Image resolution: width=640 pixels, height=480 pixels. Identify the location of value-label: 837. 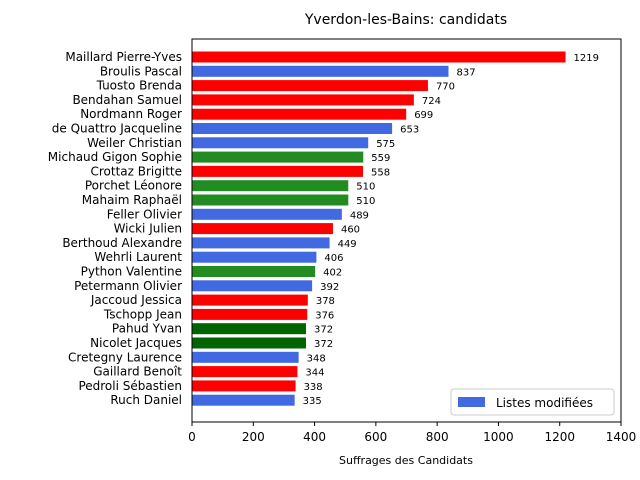
(465, 72).